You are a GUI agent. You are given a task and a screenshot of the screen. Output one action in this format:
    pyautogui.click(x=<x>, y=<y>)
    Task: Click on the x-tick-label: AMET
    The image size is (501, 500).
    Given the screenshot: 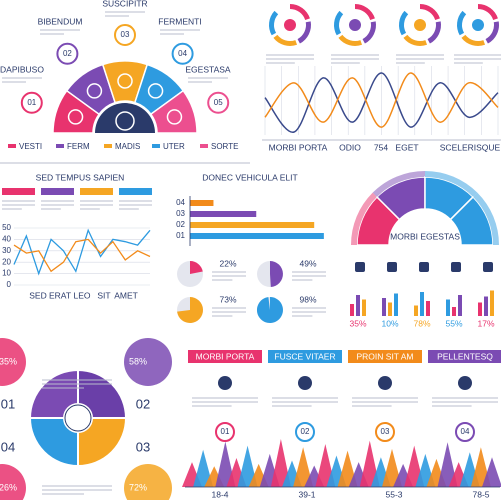 What is the action you would take?
    pyautogui.click(x=126, y=295)
    